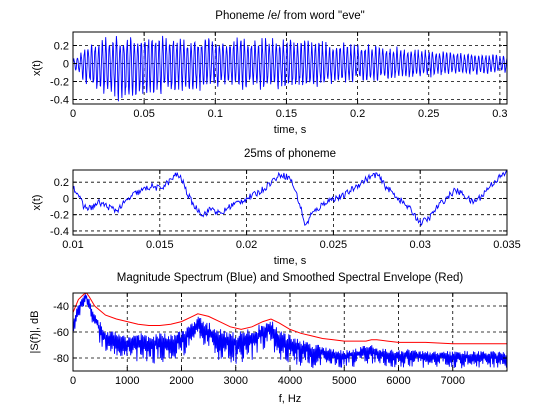 The image size is (560, 420). I want to click on chart-title: Phoneme /e/ from word "eve", so click(289, 16).